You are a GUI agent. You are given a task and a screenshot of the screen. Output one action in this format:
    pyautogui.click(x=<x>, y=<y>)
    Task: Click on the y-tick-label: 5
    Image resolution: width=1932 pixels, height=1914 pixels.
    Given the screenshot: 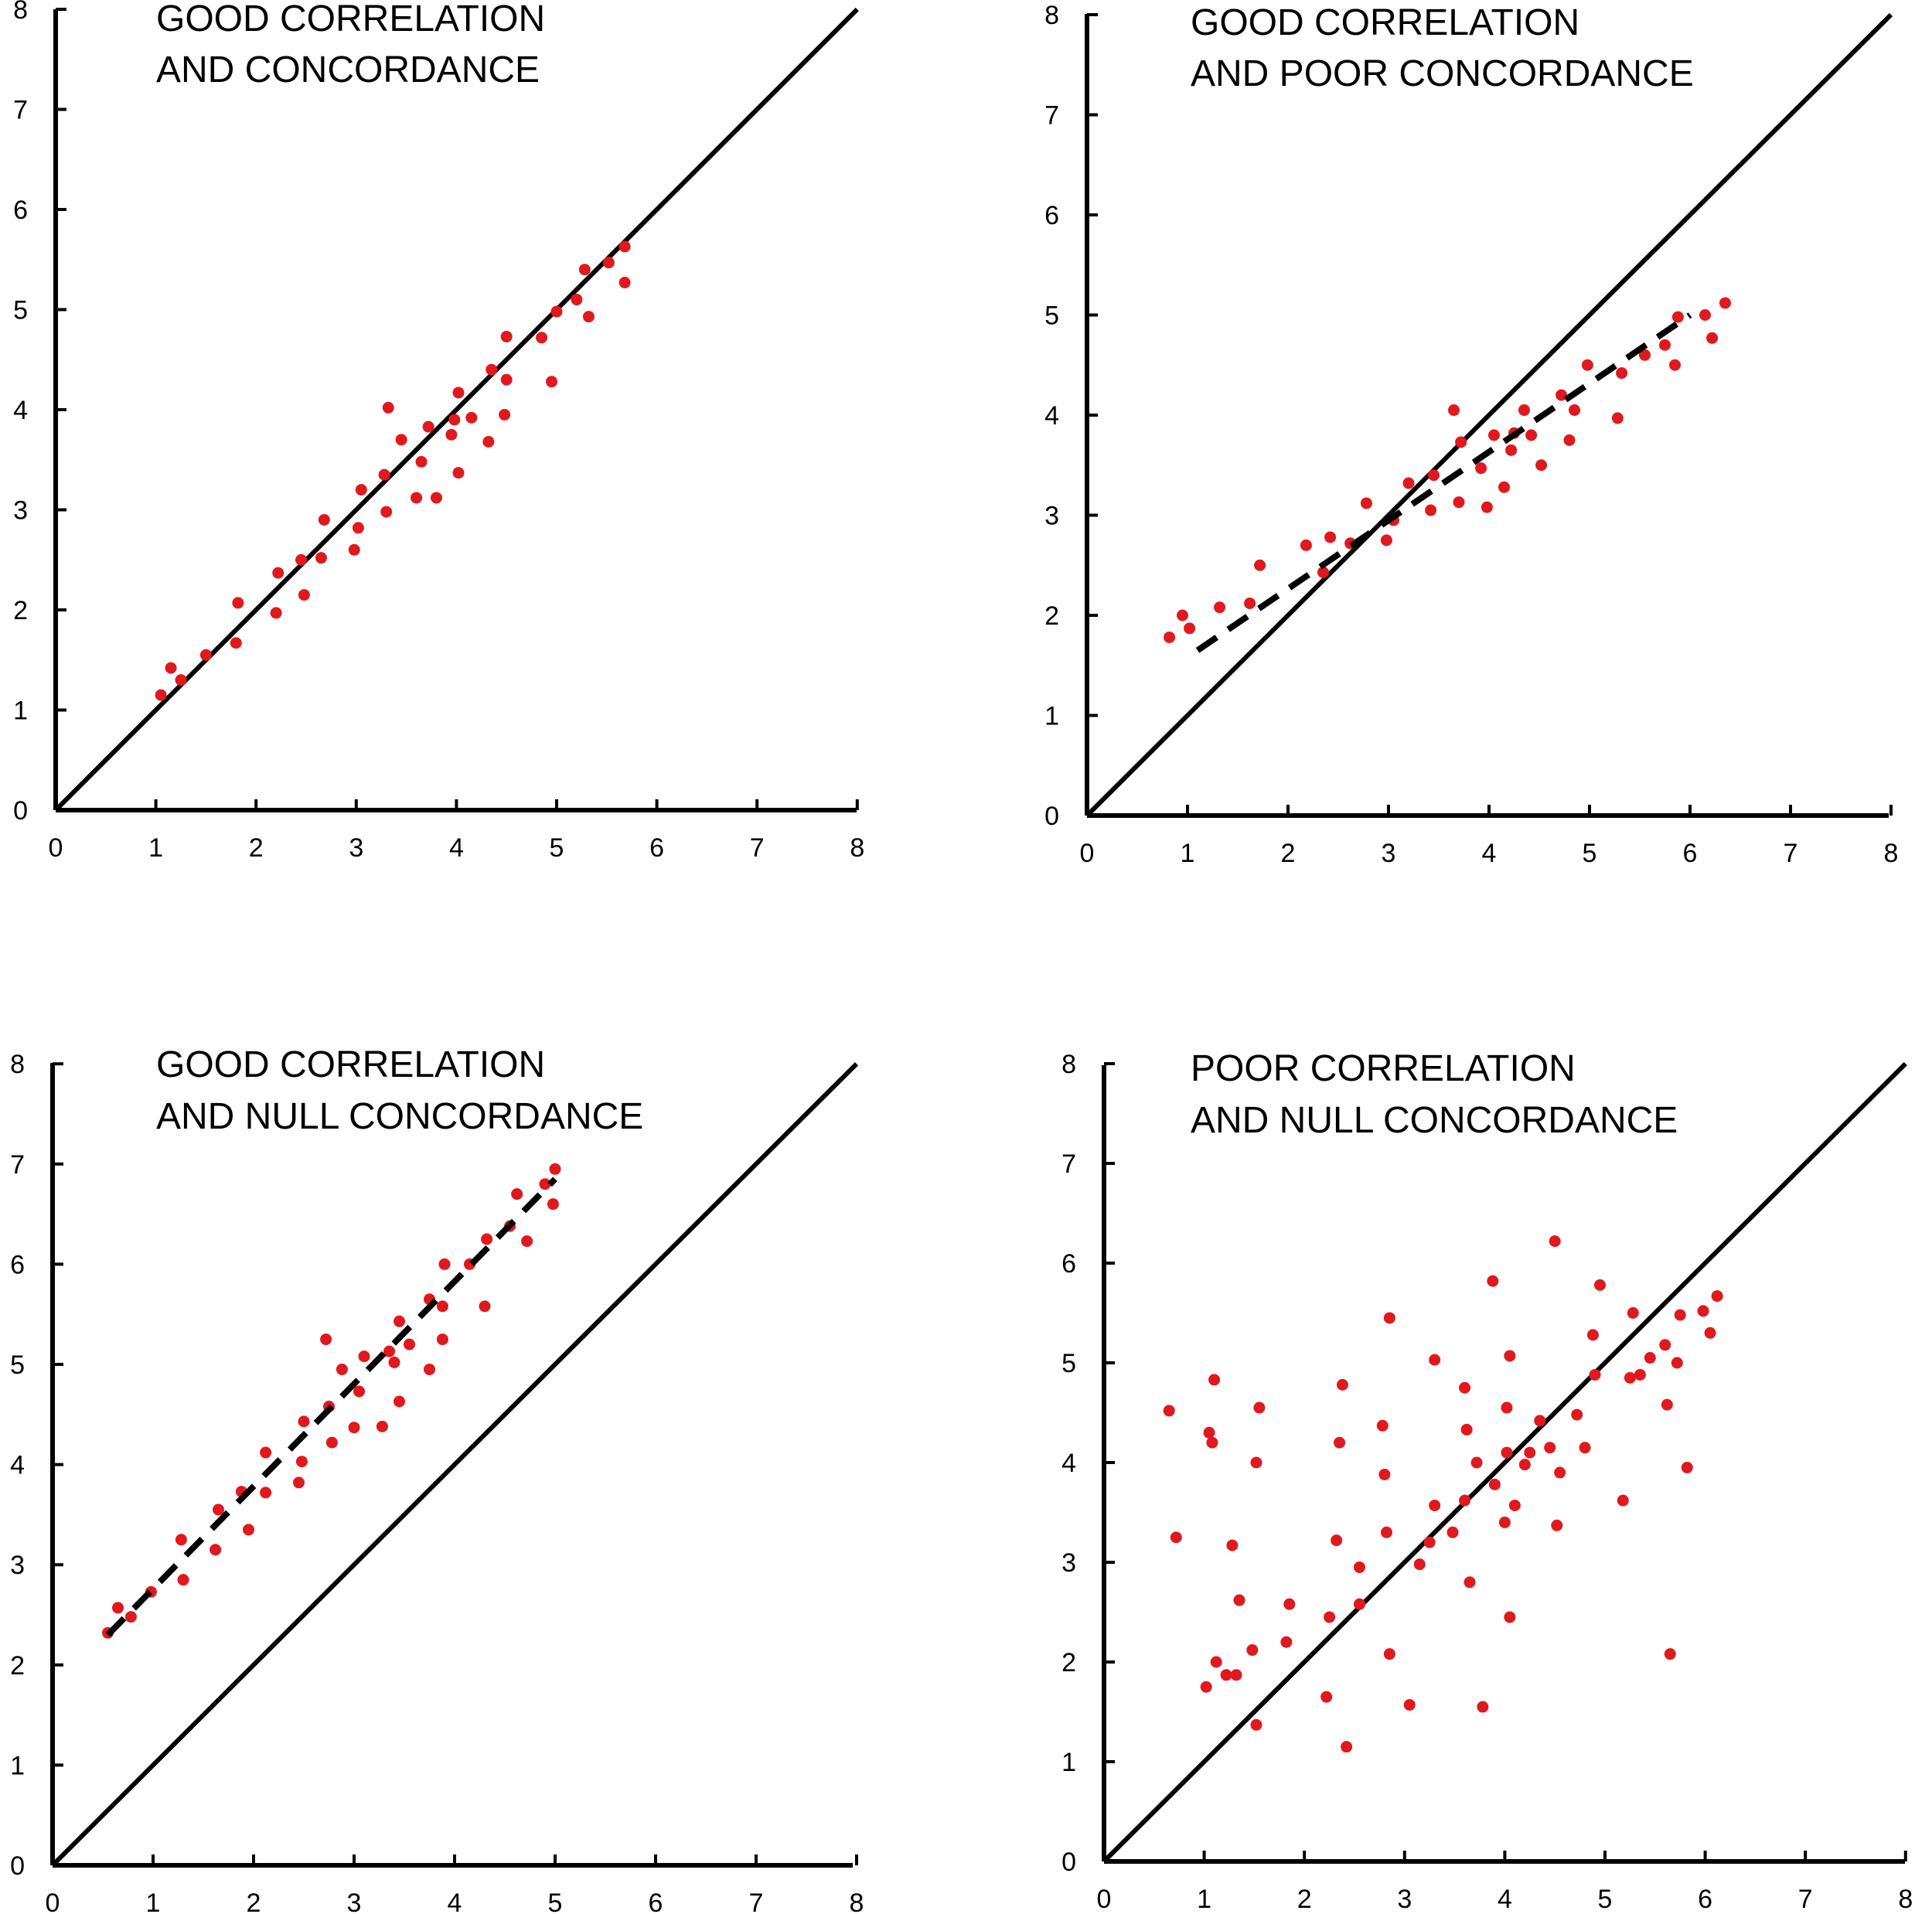 What is the action you would take?
    pyautogui.click(x=20, y=310)
    